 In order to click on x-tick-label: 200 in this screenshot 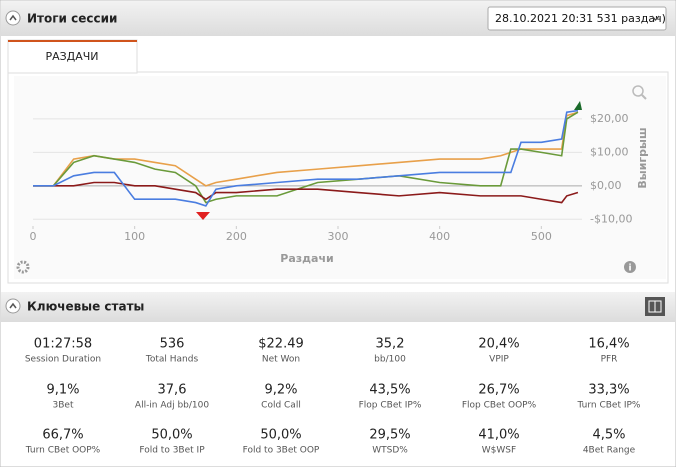, I will do `click(236, 236)`.